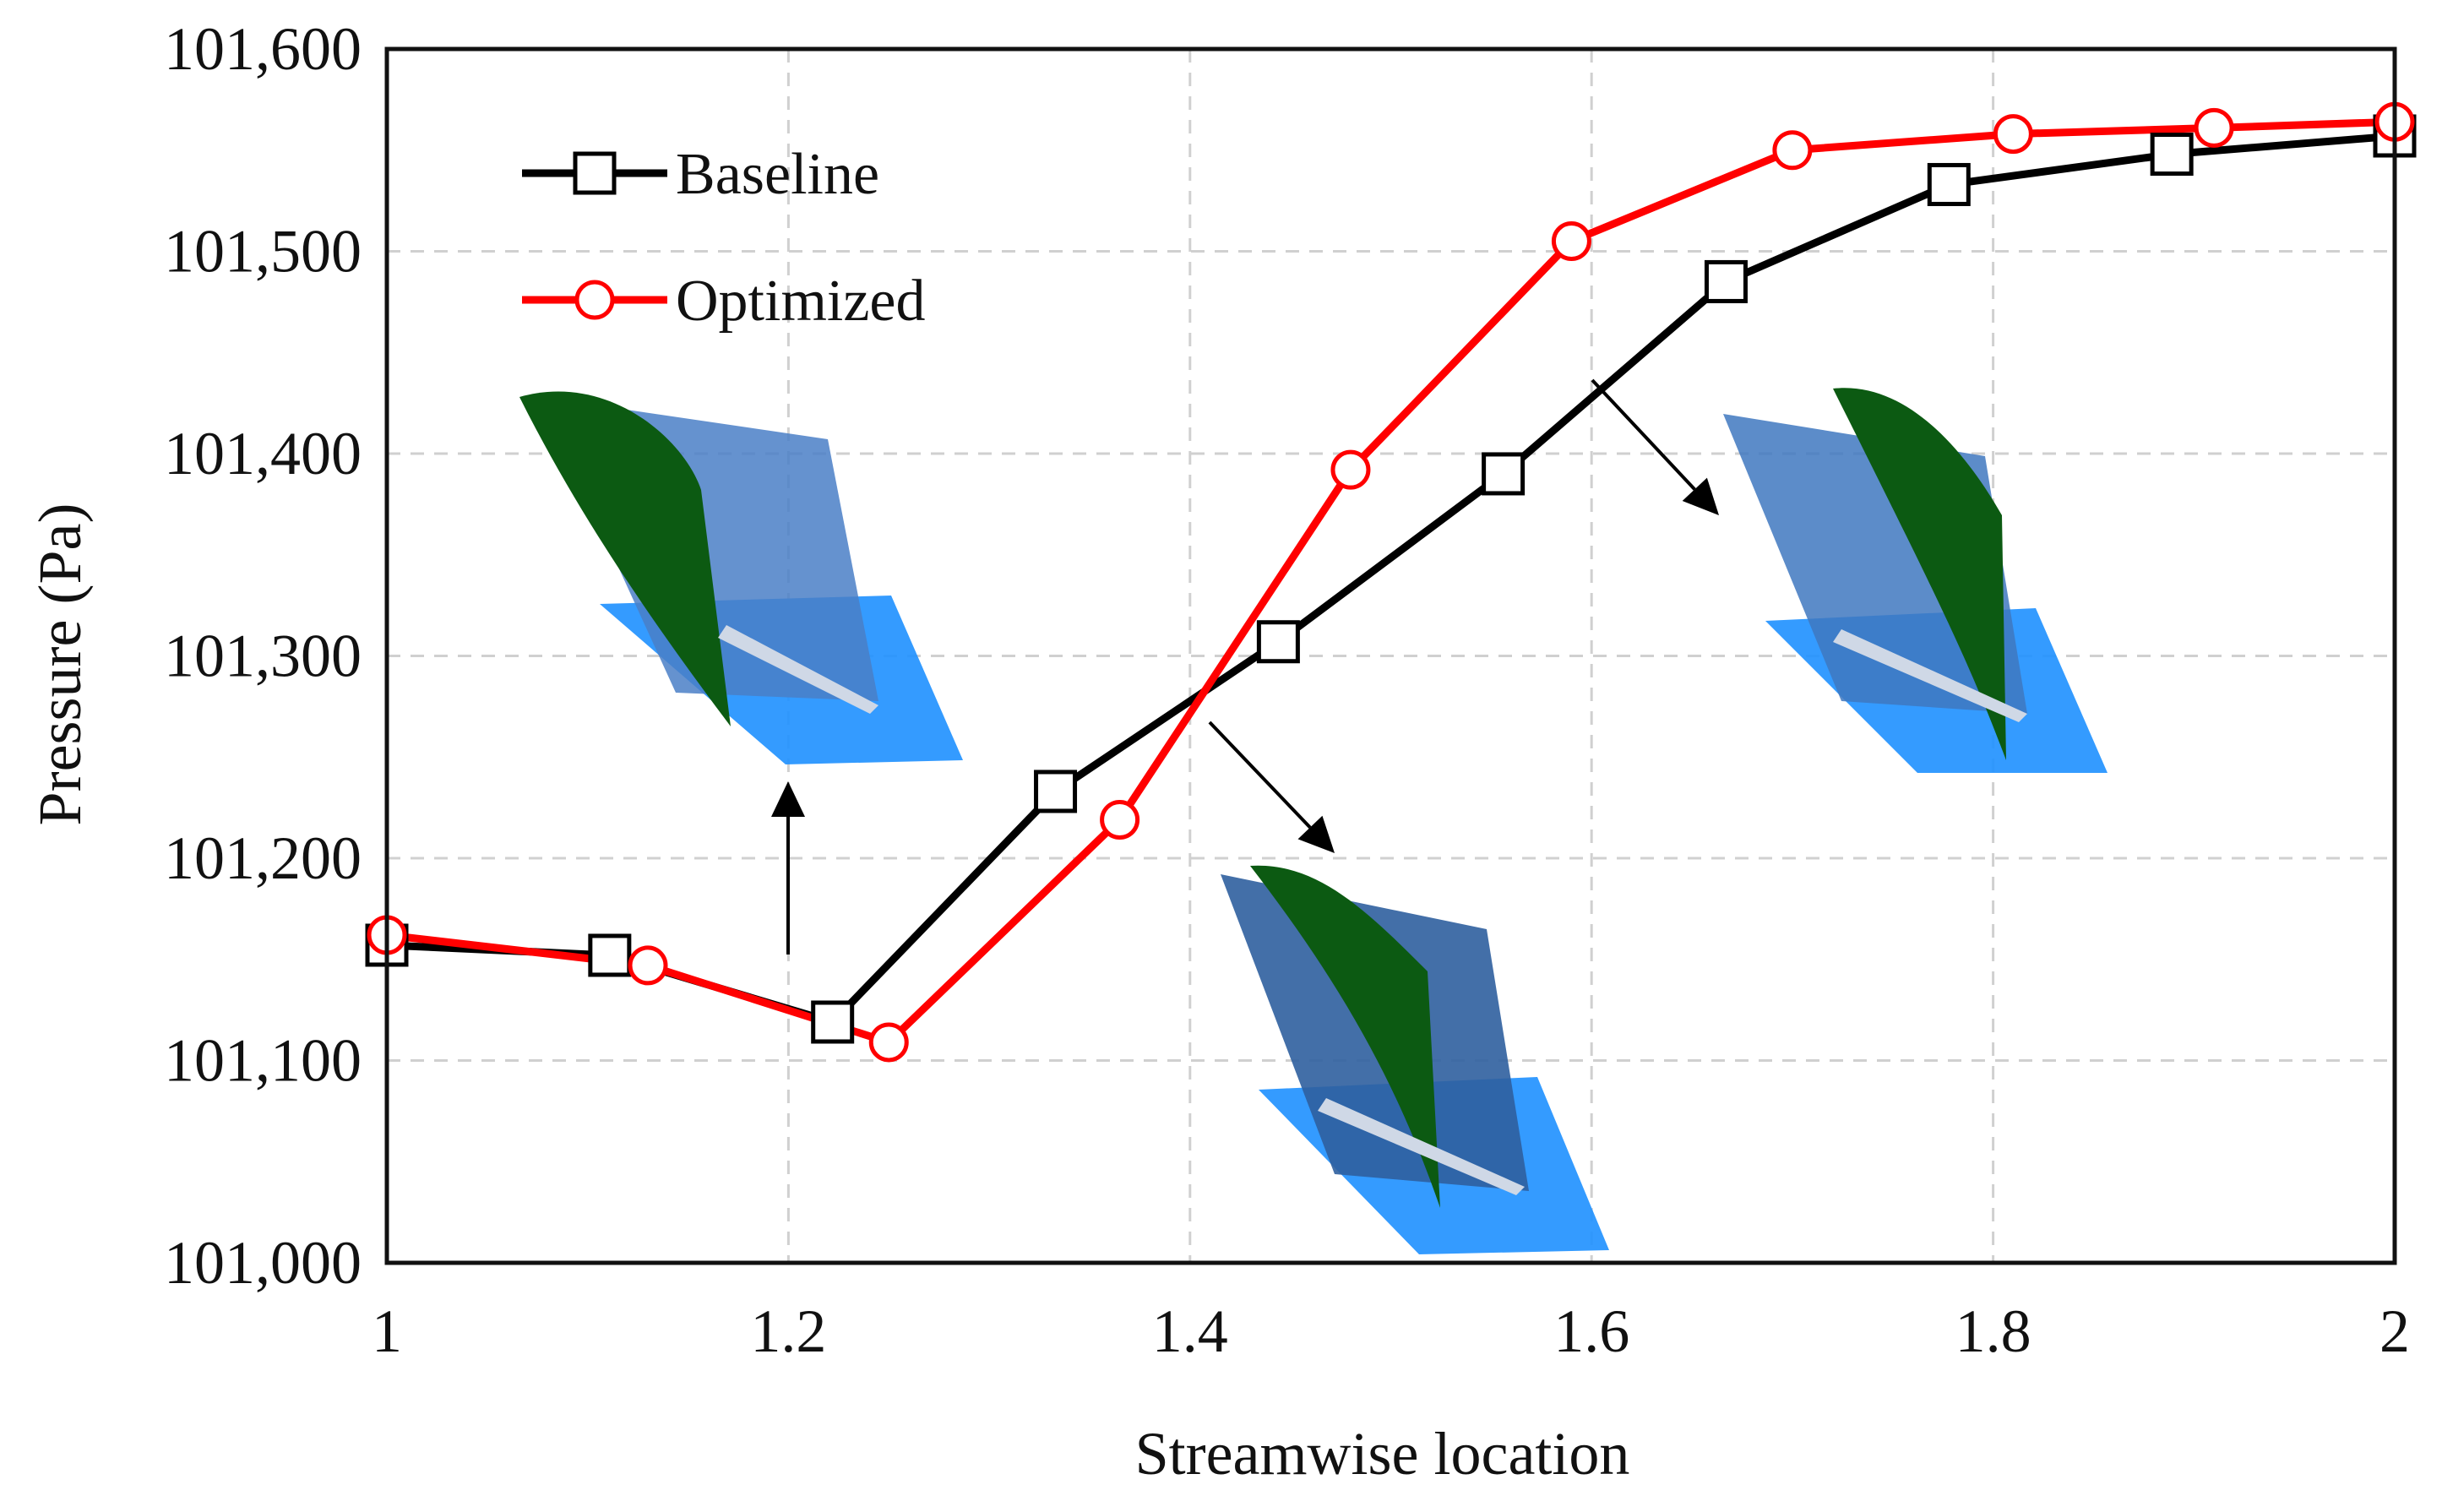  Describe the element at coordinates (1190, 1331) in the screenshot. I see `x-tick-label: 1.4` at that location.